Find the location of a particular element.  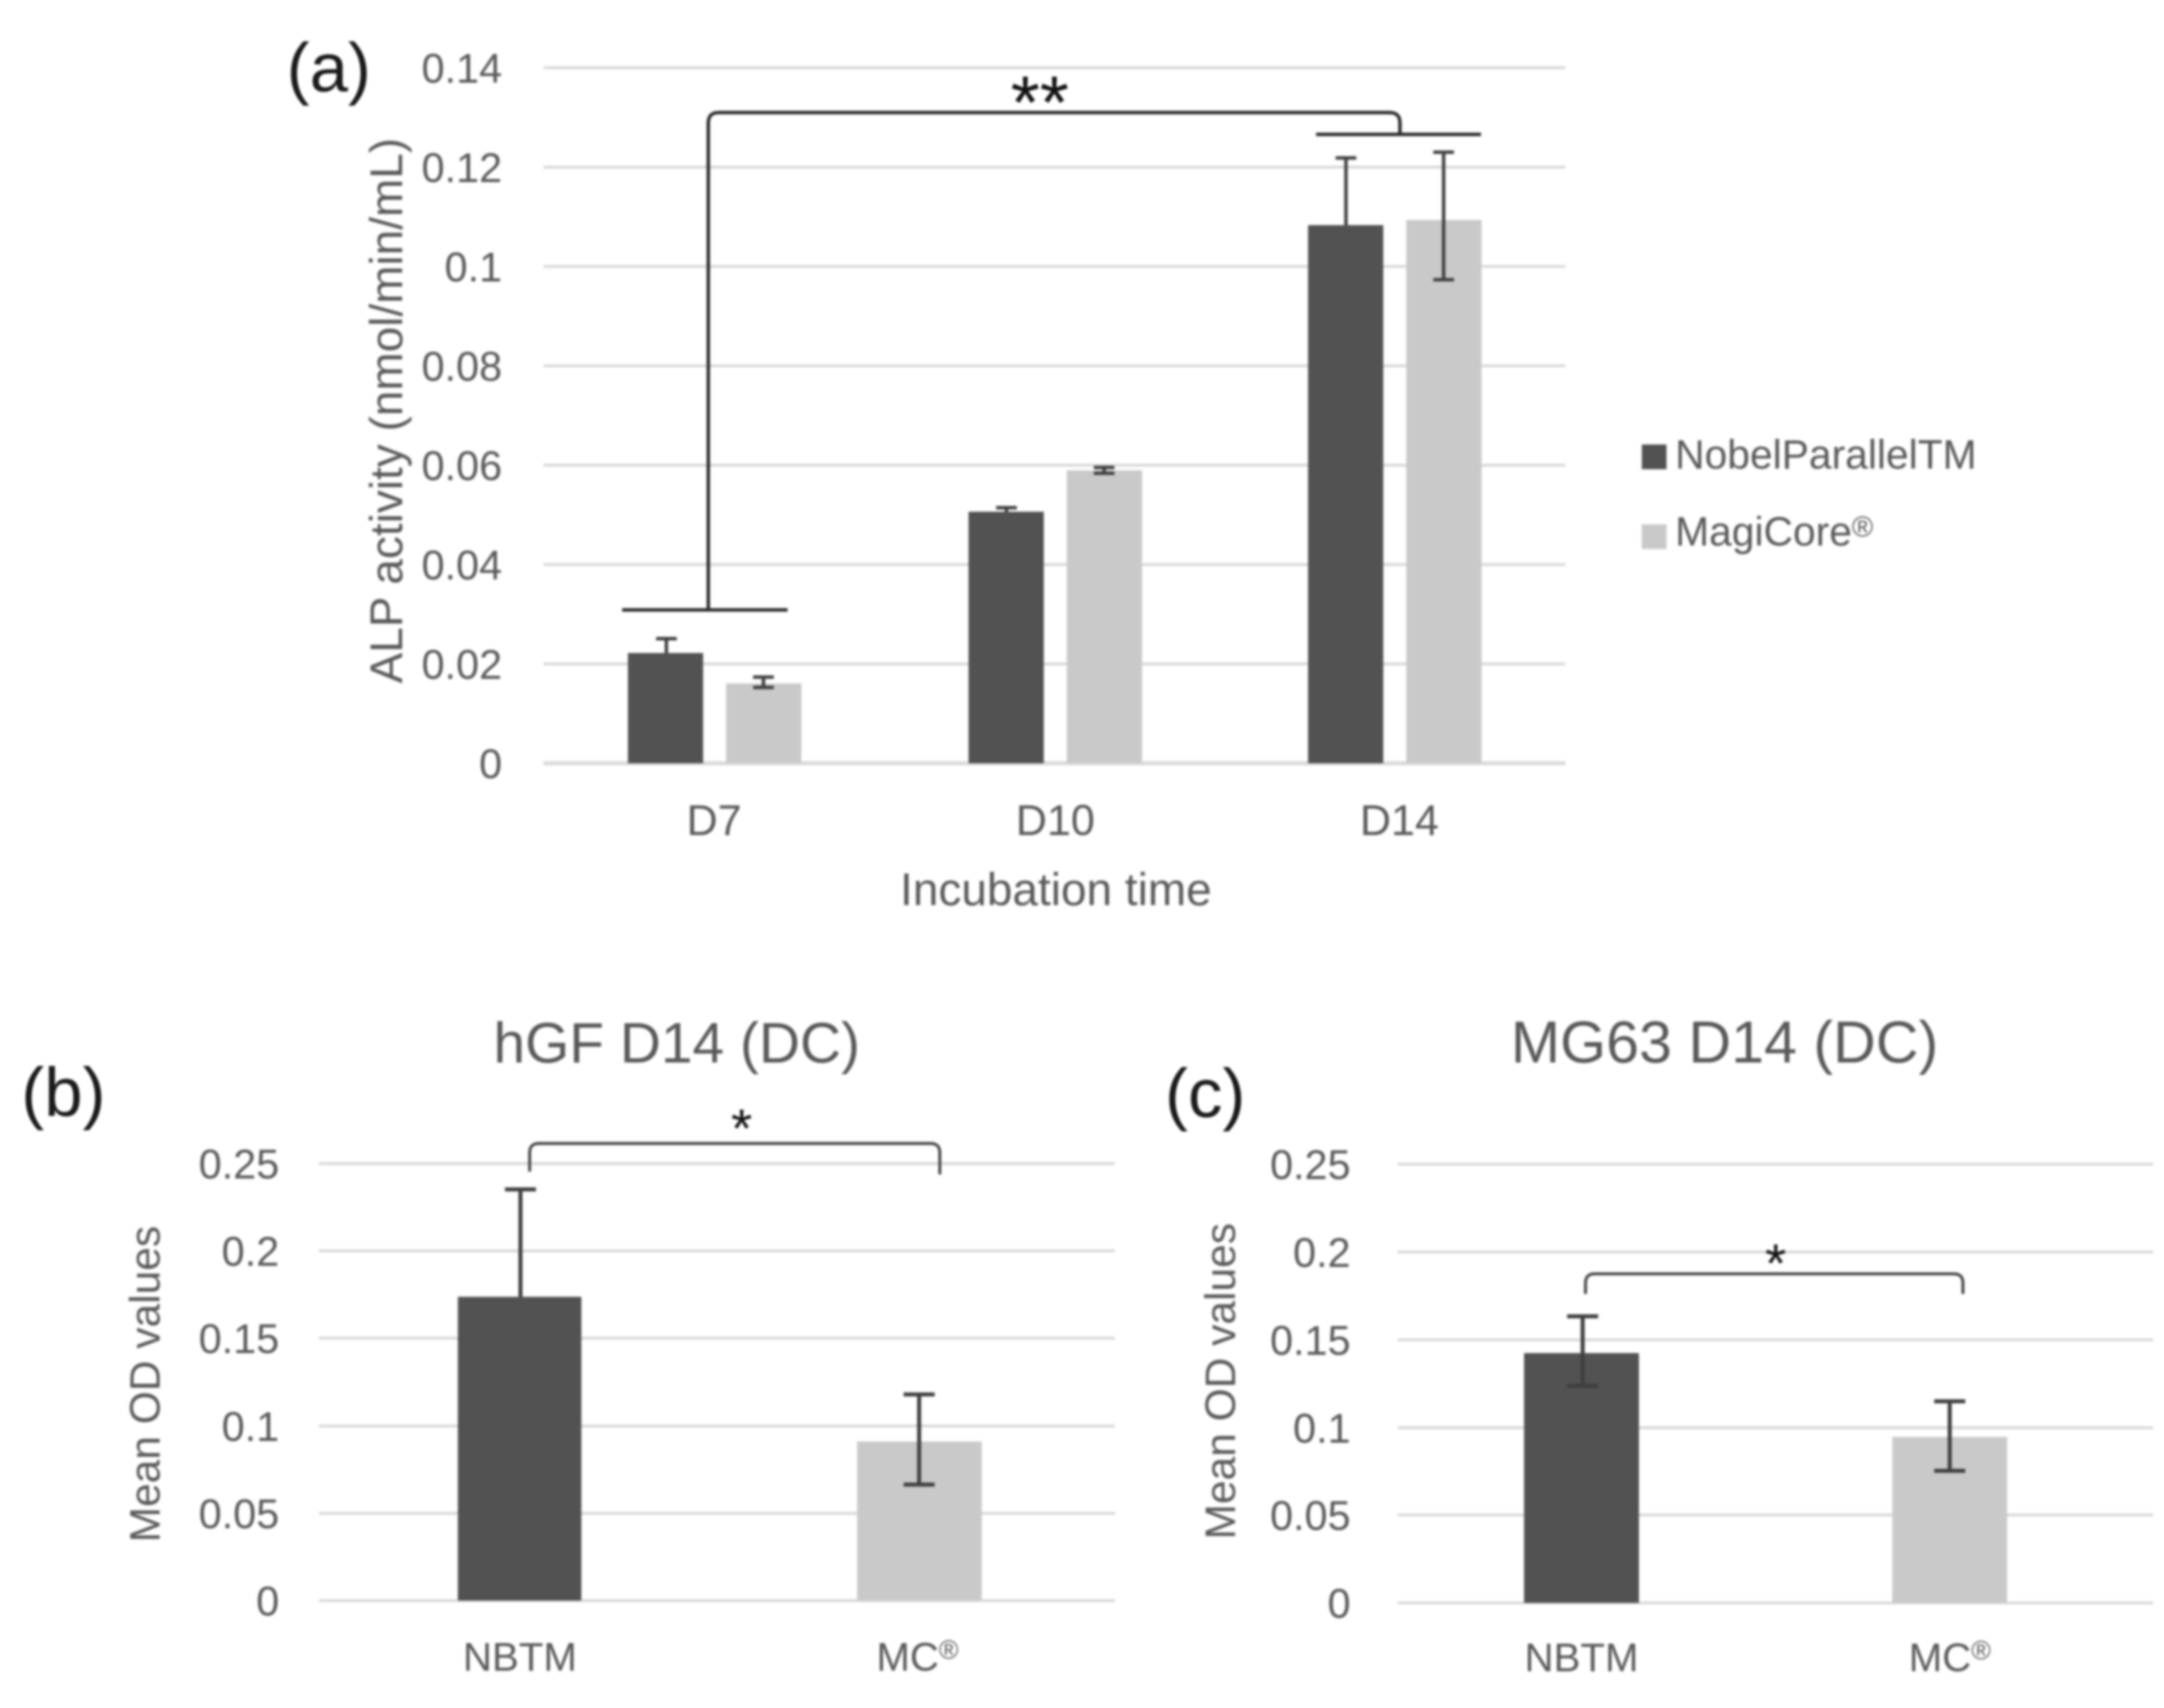

svg-text: 0.14 is located at coordinates (462, 69).